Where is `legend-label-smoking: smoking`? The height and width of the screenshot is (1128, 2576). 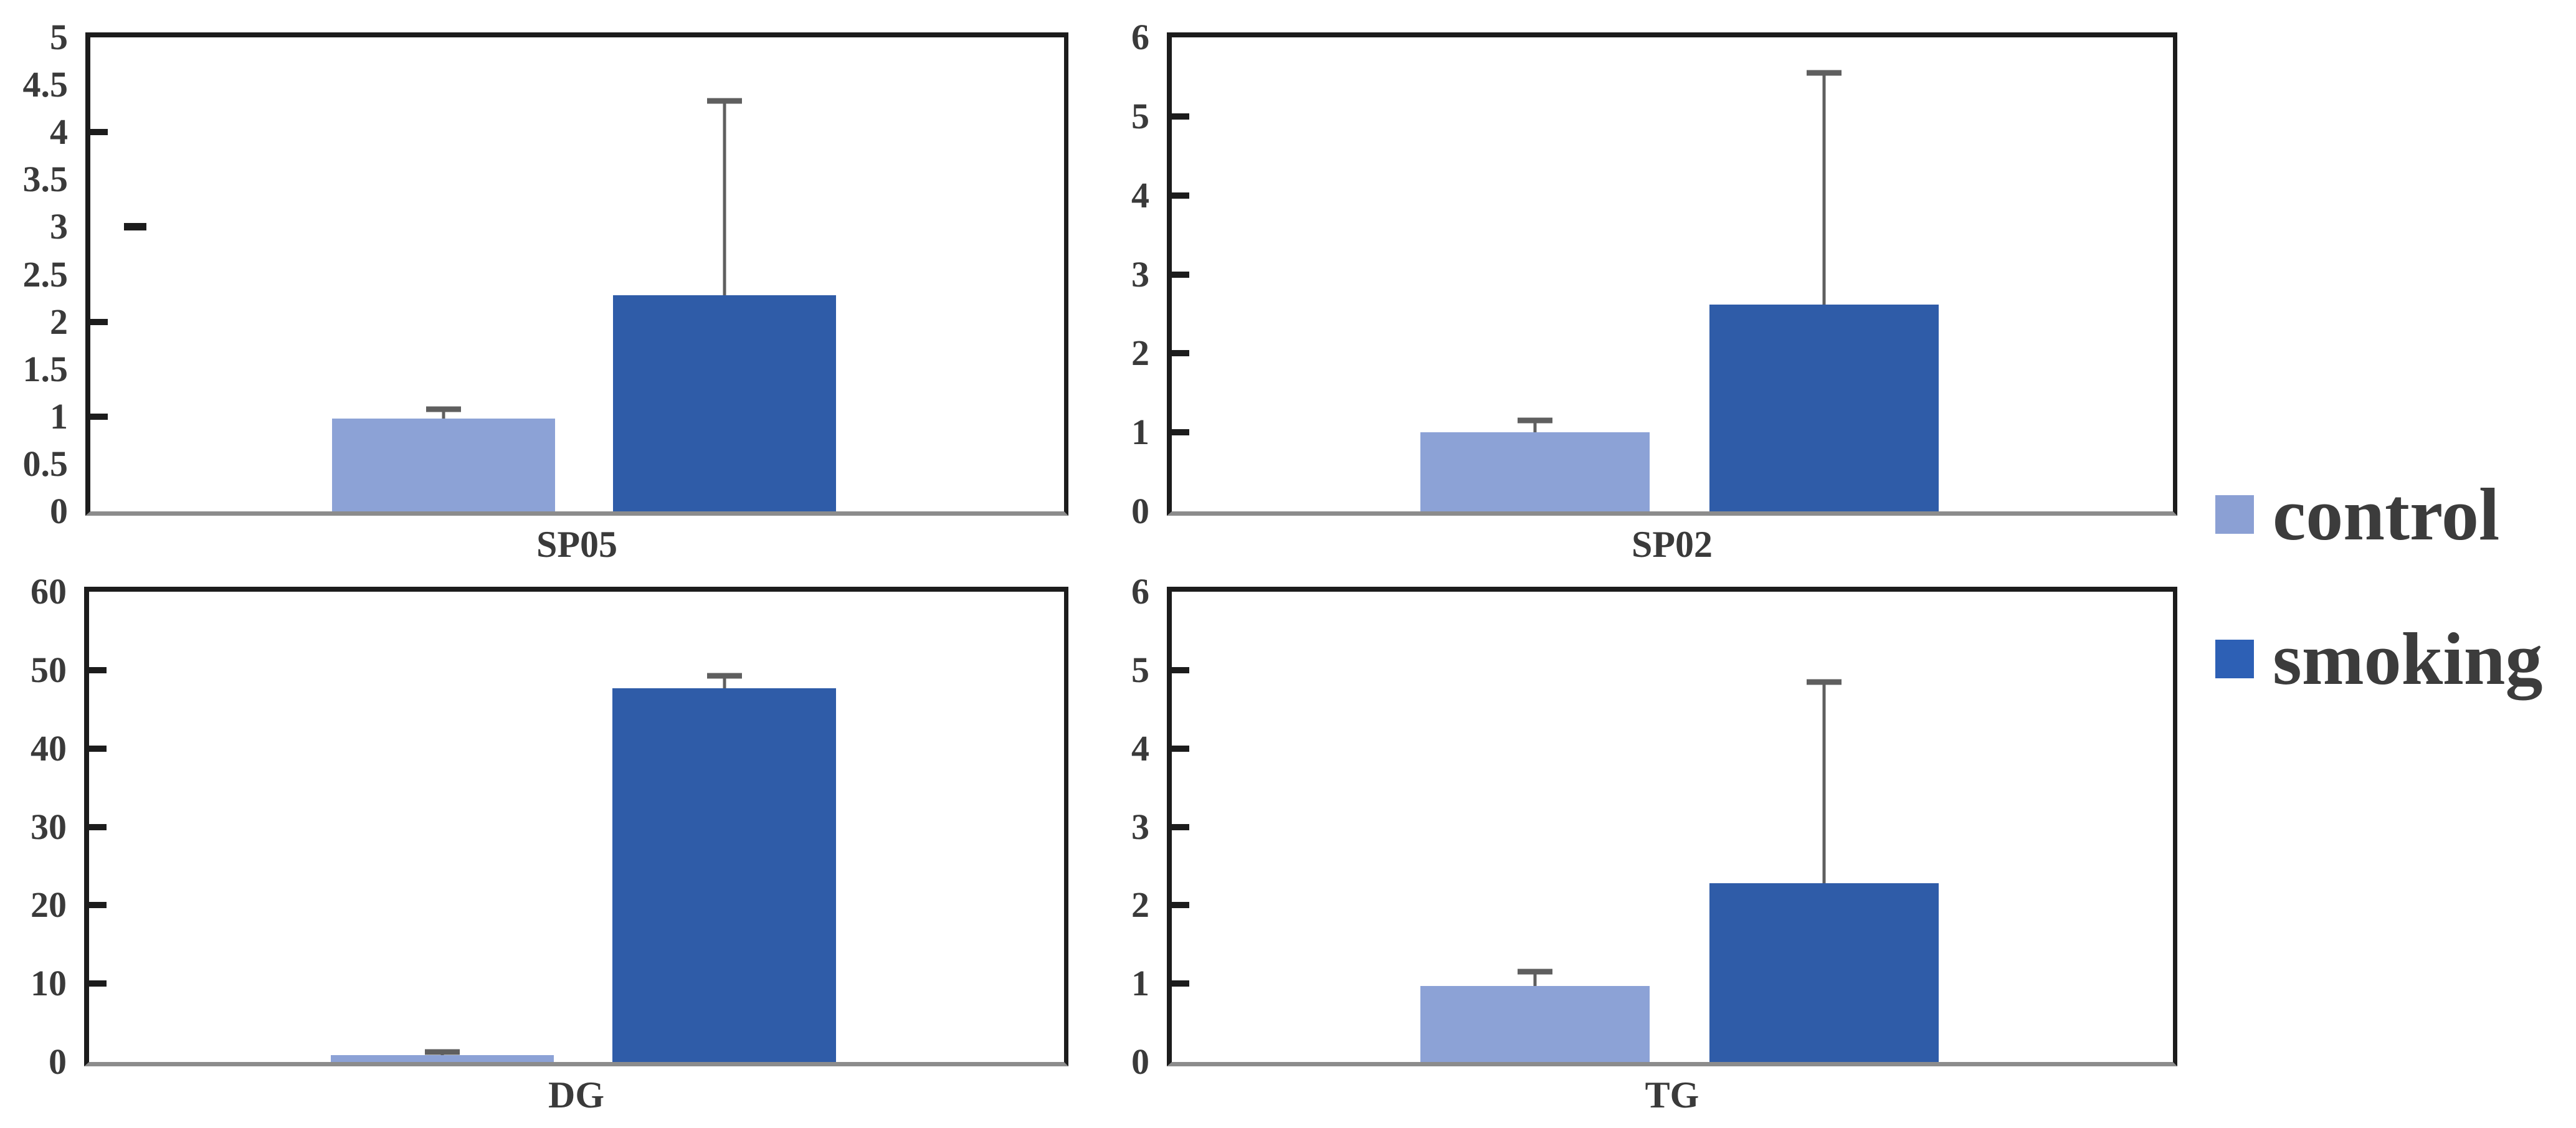 legend-label-smoking: smoking is located at coordinates (2408, 658).